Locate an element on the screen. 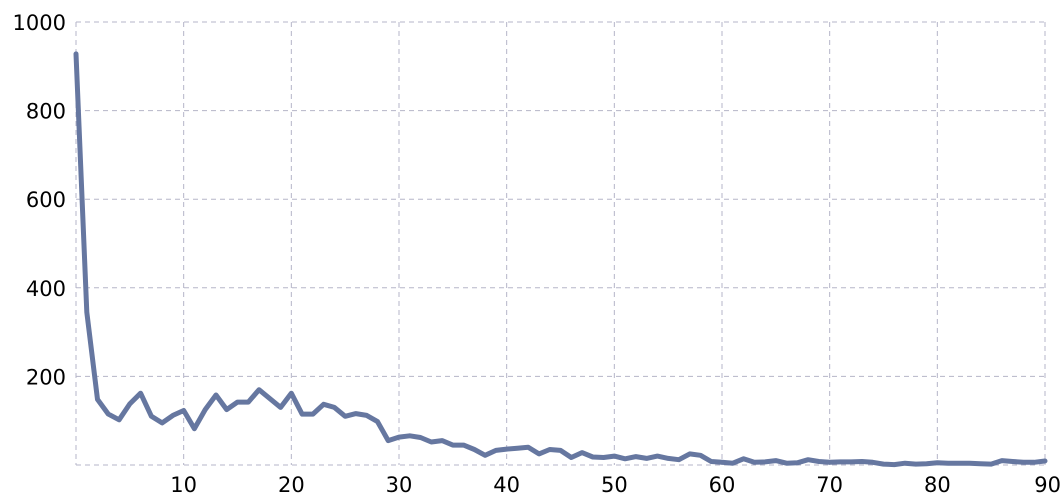 This screenshot has height=499, width=1063. y-axis-ticks: 200 400 600 800 1000 is located at coordinates (39, 200).